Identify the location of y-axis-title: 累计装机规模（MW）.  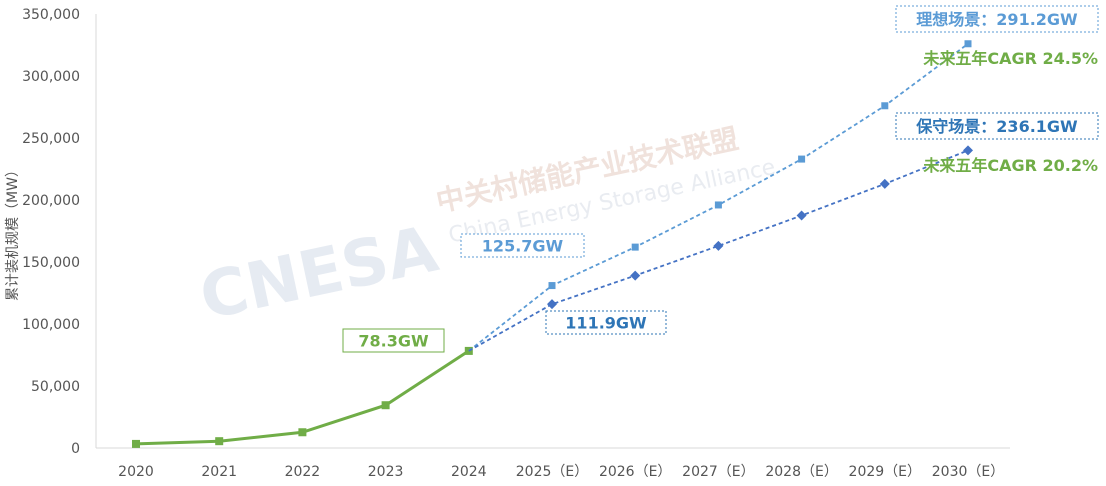
(13, 232).